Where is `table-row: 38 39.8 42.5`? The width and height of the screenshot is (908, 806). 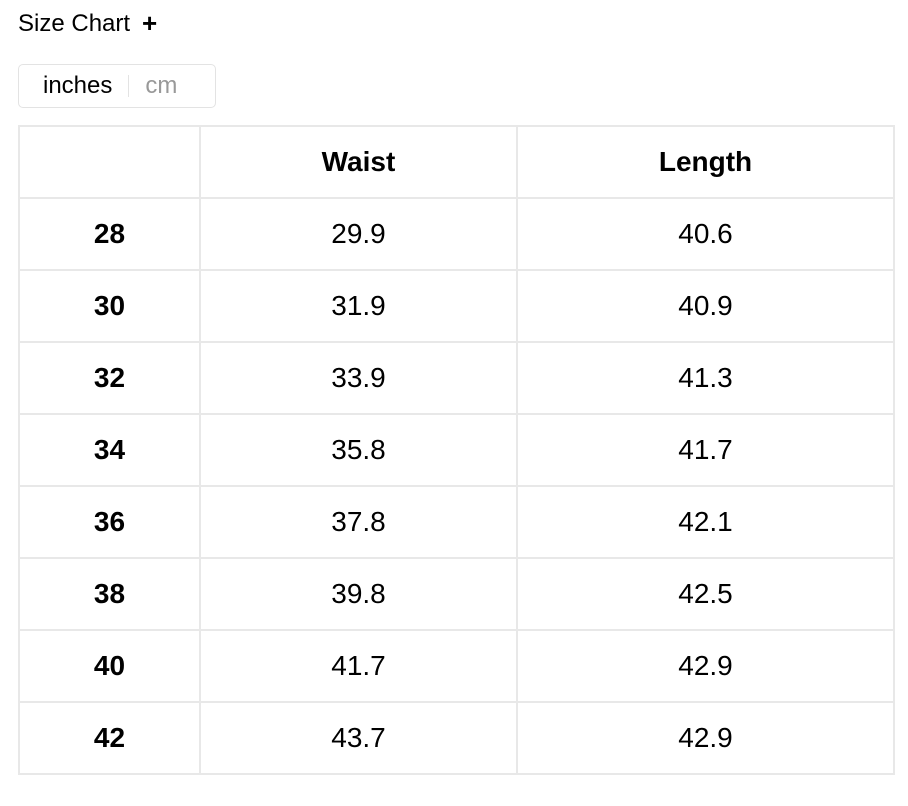 table-row: 38 39.8 42.5 is located at coordinates (456, 594).